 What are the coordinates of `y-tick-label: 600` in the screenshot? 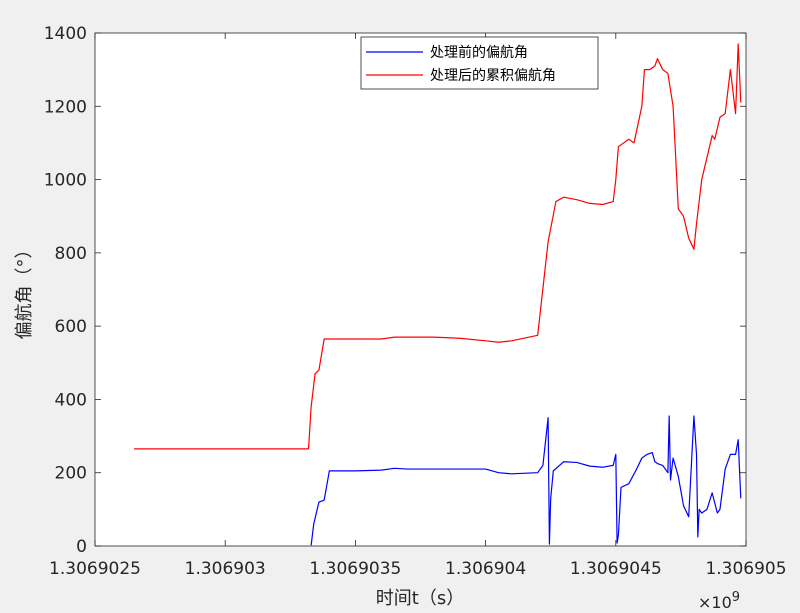 It's located at (71, 327).